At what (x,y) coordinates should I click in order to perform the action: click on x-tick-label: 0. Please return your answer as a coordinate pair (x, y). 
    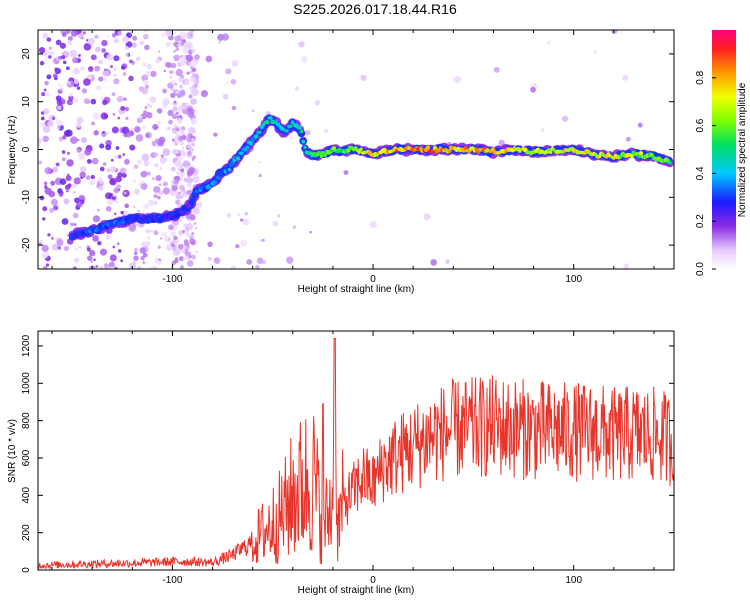
    Looking at the image, I should click on (373, 580).